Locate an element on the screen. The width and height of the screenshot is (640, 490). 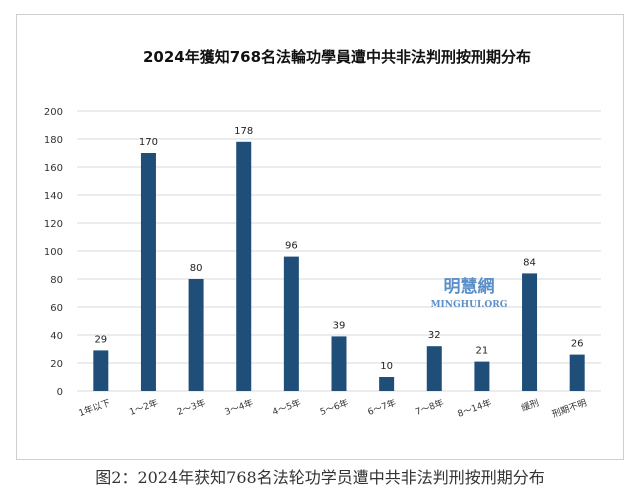
y-axis: 0 20 40 60 80 100 120 140 160 180 200 is located at coordinates (53, 252).